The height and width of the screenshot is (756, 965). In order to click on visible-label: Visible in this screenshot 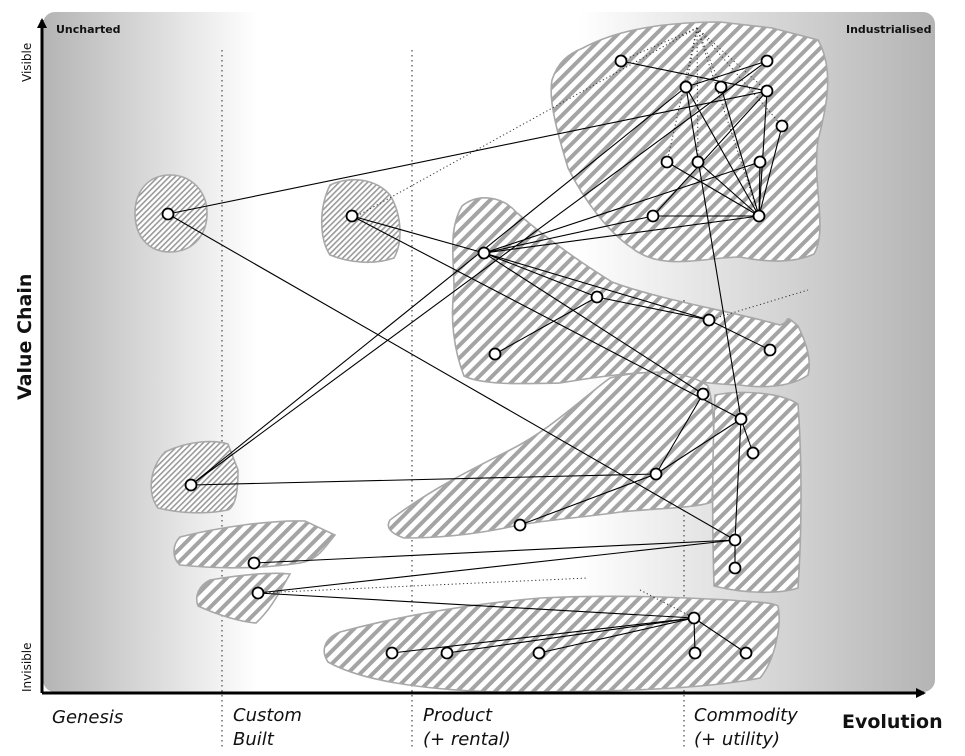, I will do `click(27, 62)`.